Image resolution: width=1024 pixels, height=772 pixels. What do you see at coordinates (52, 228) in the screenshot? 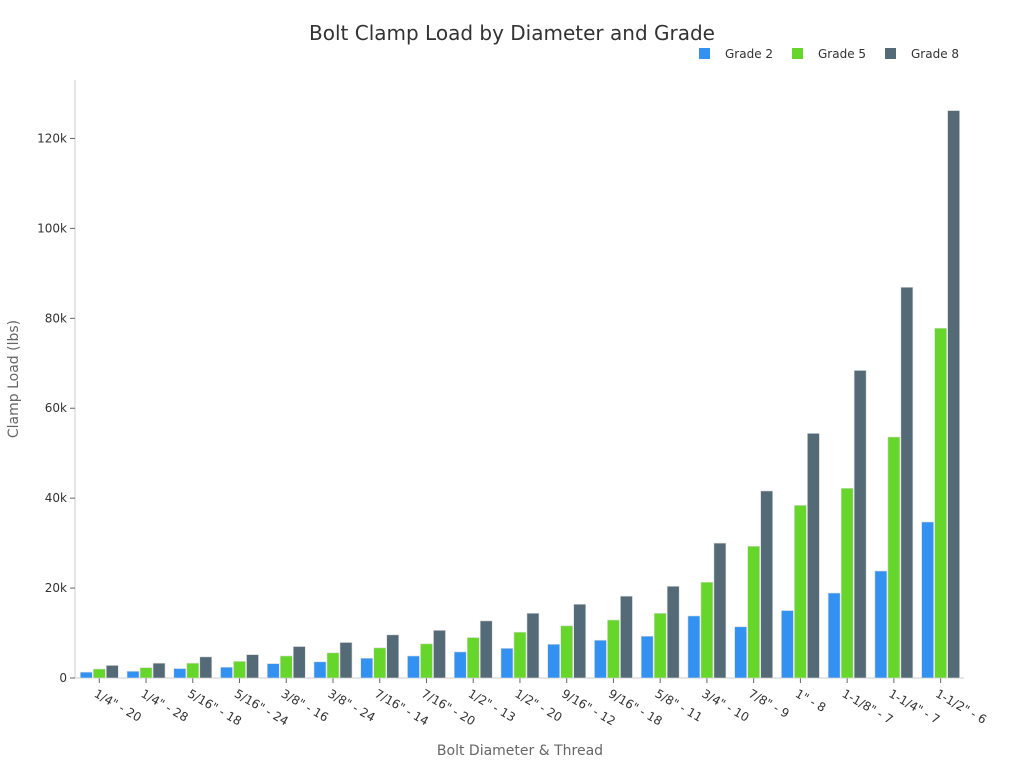
I see `y-tick-label: 100k` at bounding box center [52, 228].